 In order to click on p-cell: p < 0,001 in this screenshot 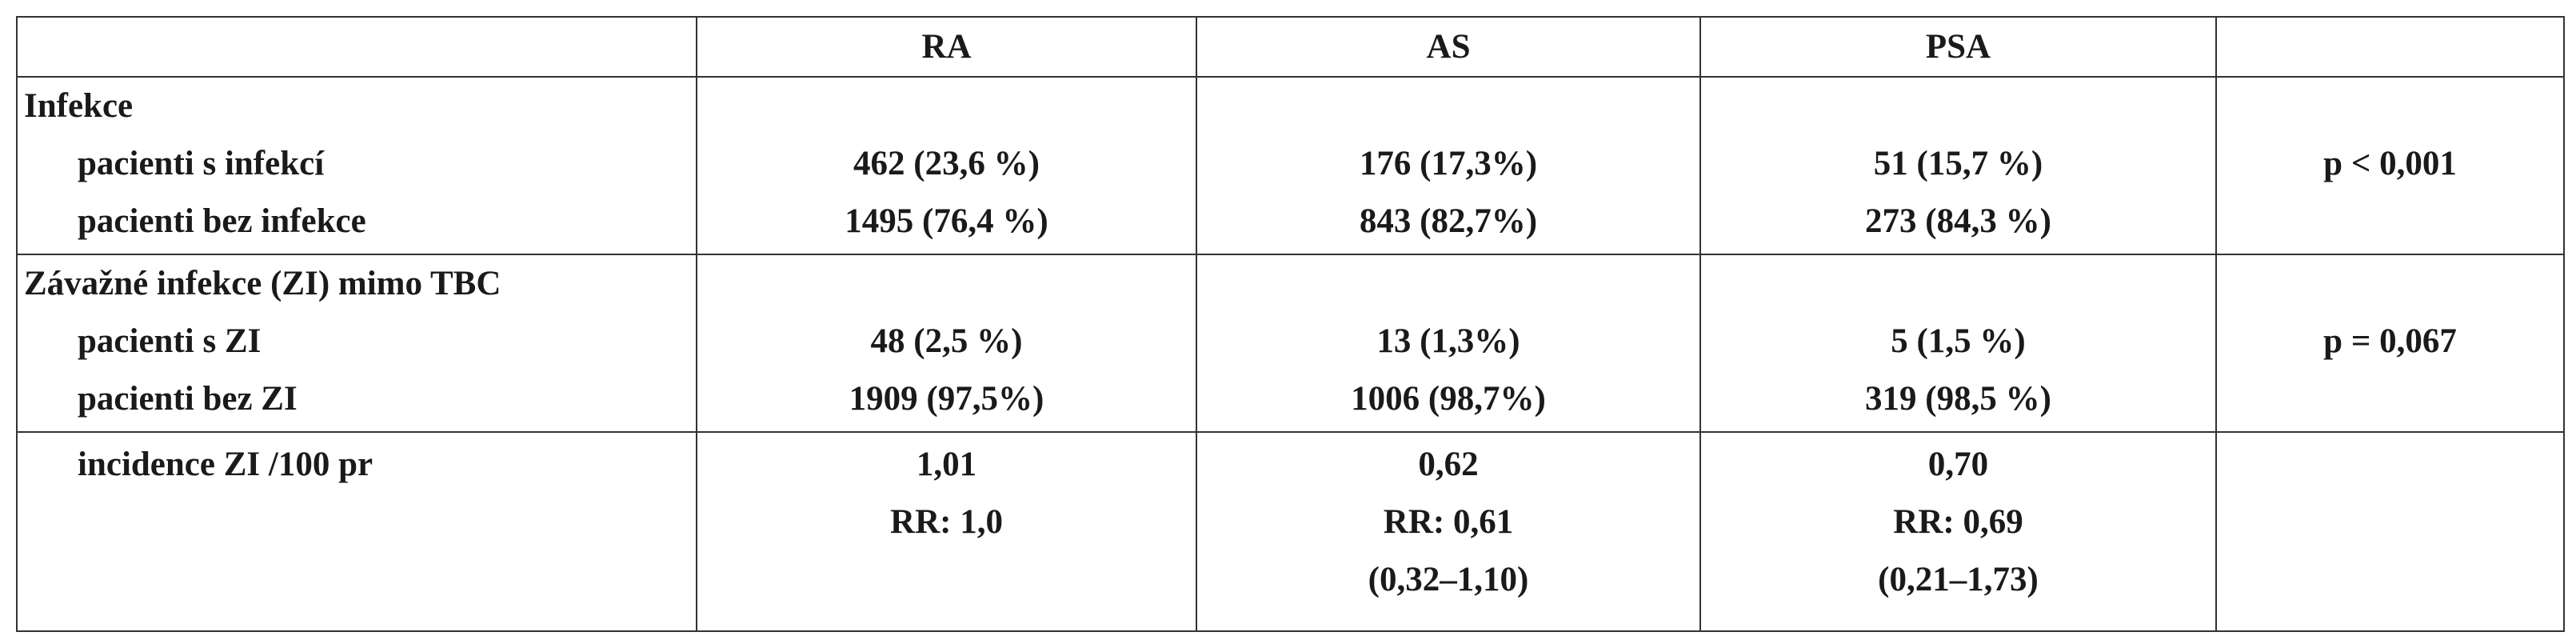, I will do `click(2390, 165)`.